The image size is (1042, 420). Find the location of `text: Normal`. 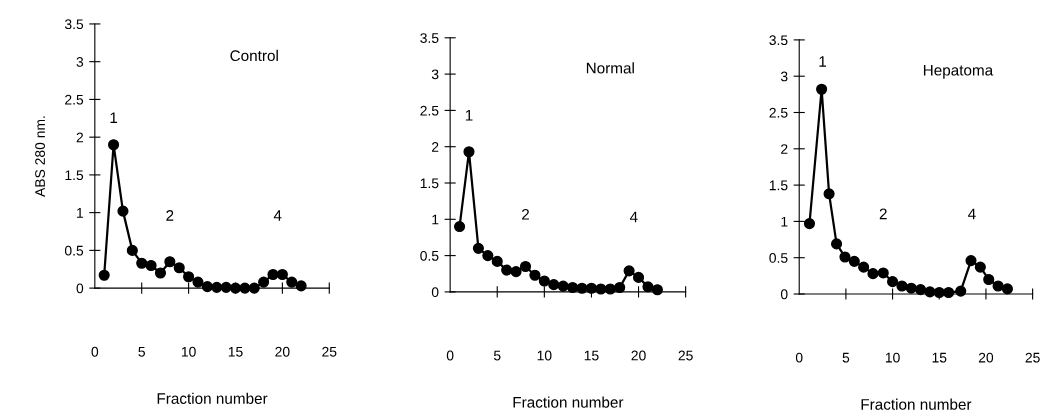

text: Normal is located at coordinates (610, 68).